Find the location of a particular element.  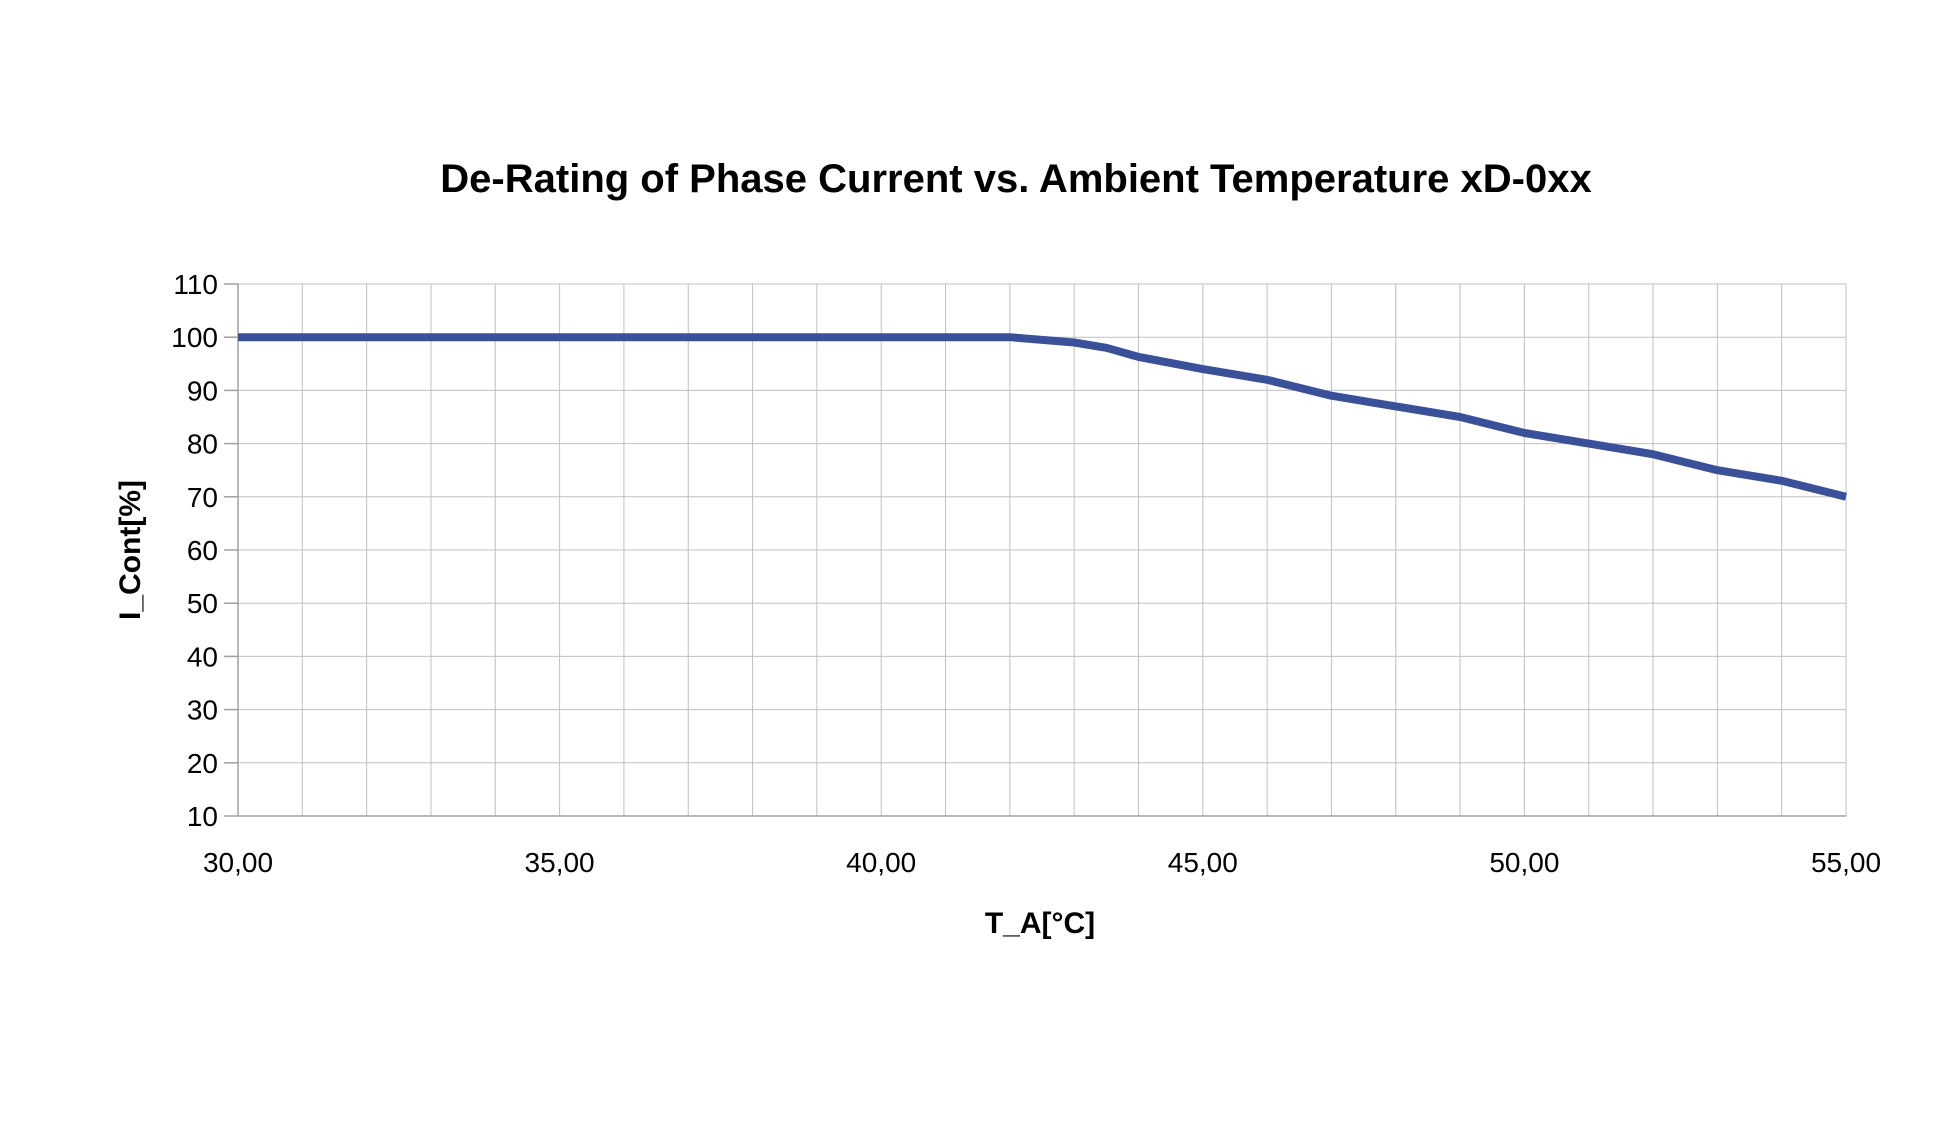

y-tick-label: 70 is located at coordinates (202, 497).